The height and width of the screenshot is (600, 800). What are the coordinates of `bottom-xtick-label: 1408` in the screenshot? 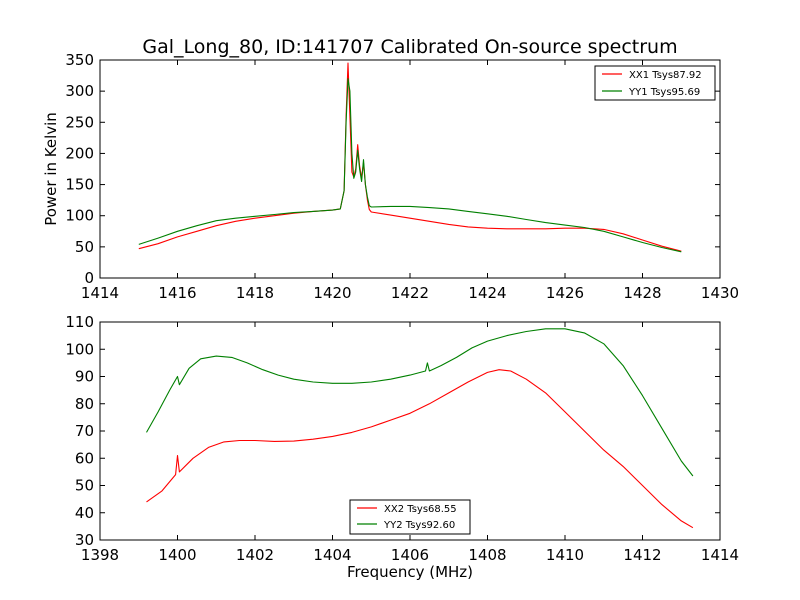 It's located at (487, 555).